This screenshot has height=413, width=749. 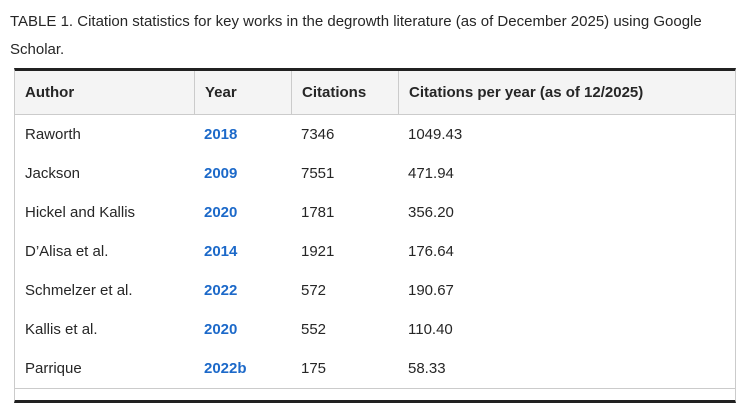 What do you see at coordinates (318, 134) in the screenshot?
I see `citations-cell: 7346` at bounding box center [318, 134].